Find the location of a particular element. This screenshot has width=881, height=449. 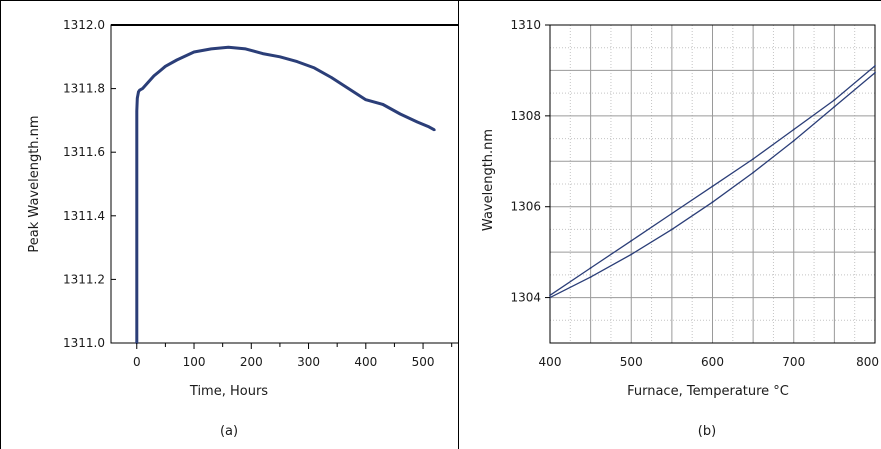

x-axis-label-b: Furnace, Temperature °C is located at coordinates (708, 391).